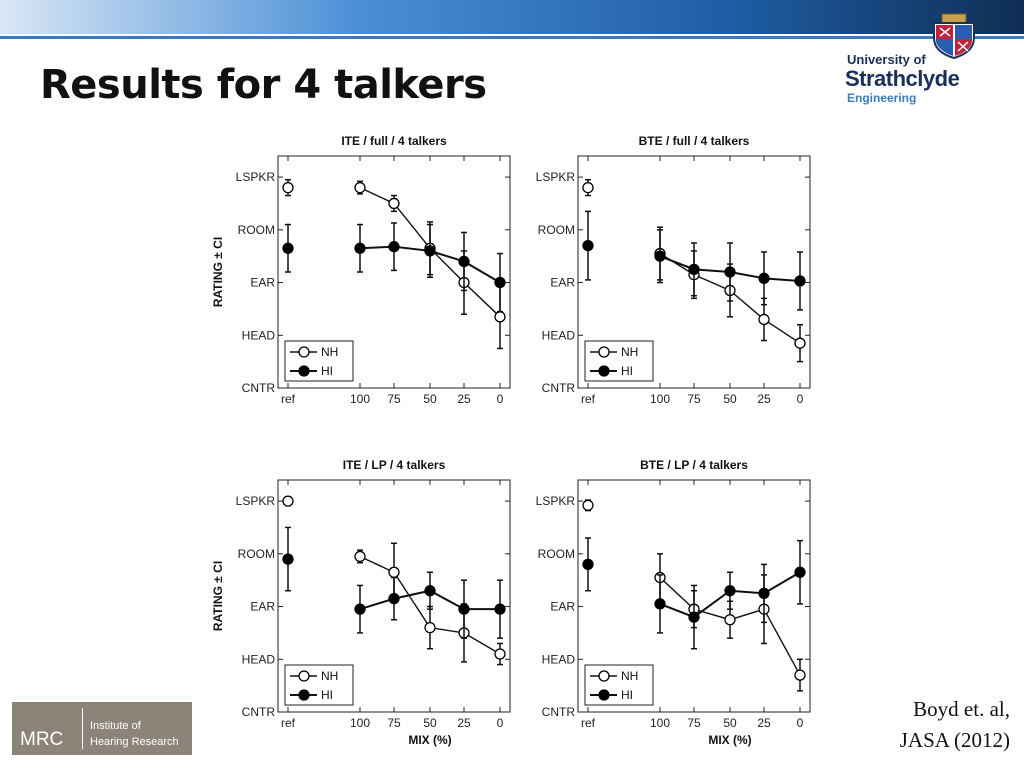  Describe the element at coordinates (288, 399) in the screenshot. I see `x-tick-label: ref` at that location.